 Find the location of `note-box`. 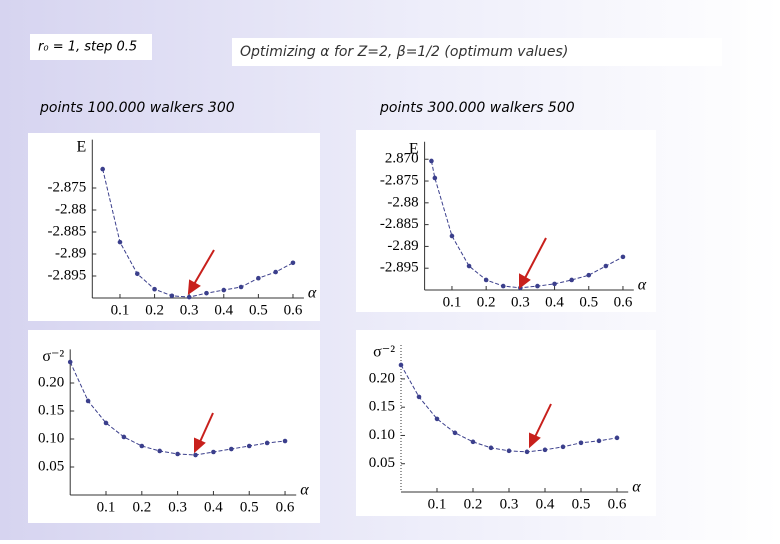

note-box is located at coordinates (91, 47).